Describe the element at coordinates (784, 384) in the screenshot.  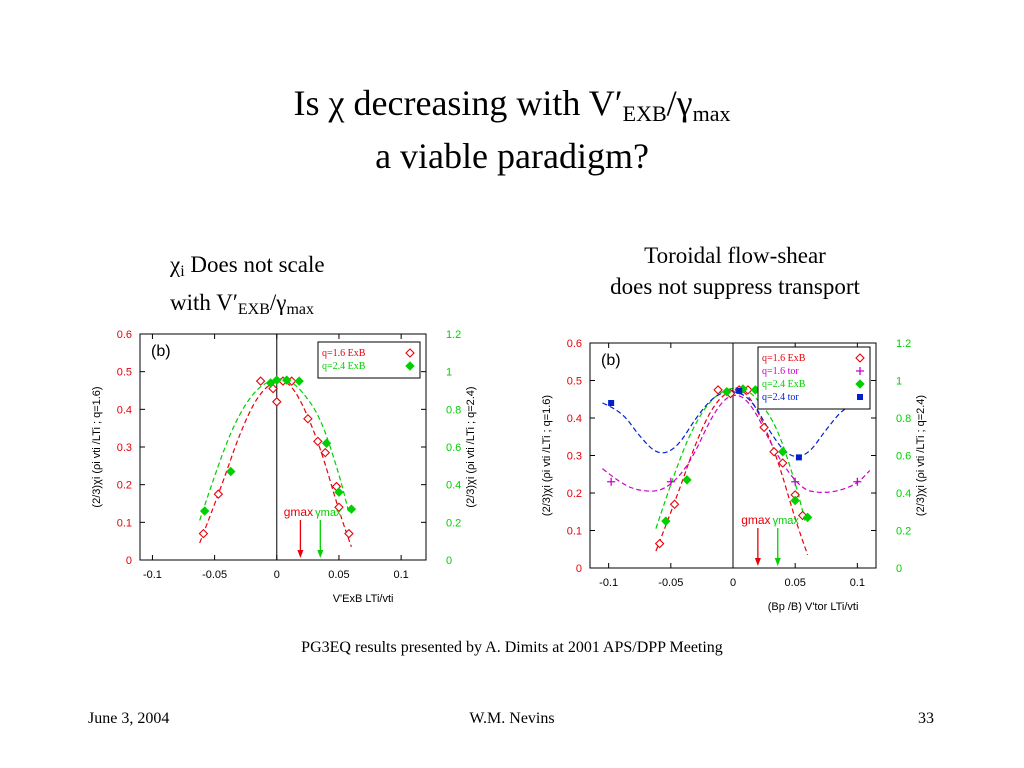
I see `legend-label: q=2.4 ExB` at that location.